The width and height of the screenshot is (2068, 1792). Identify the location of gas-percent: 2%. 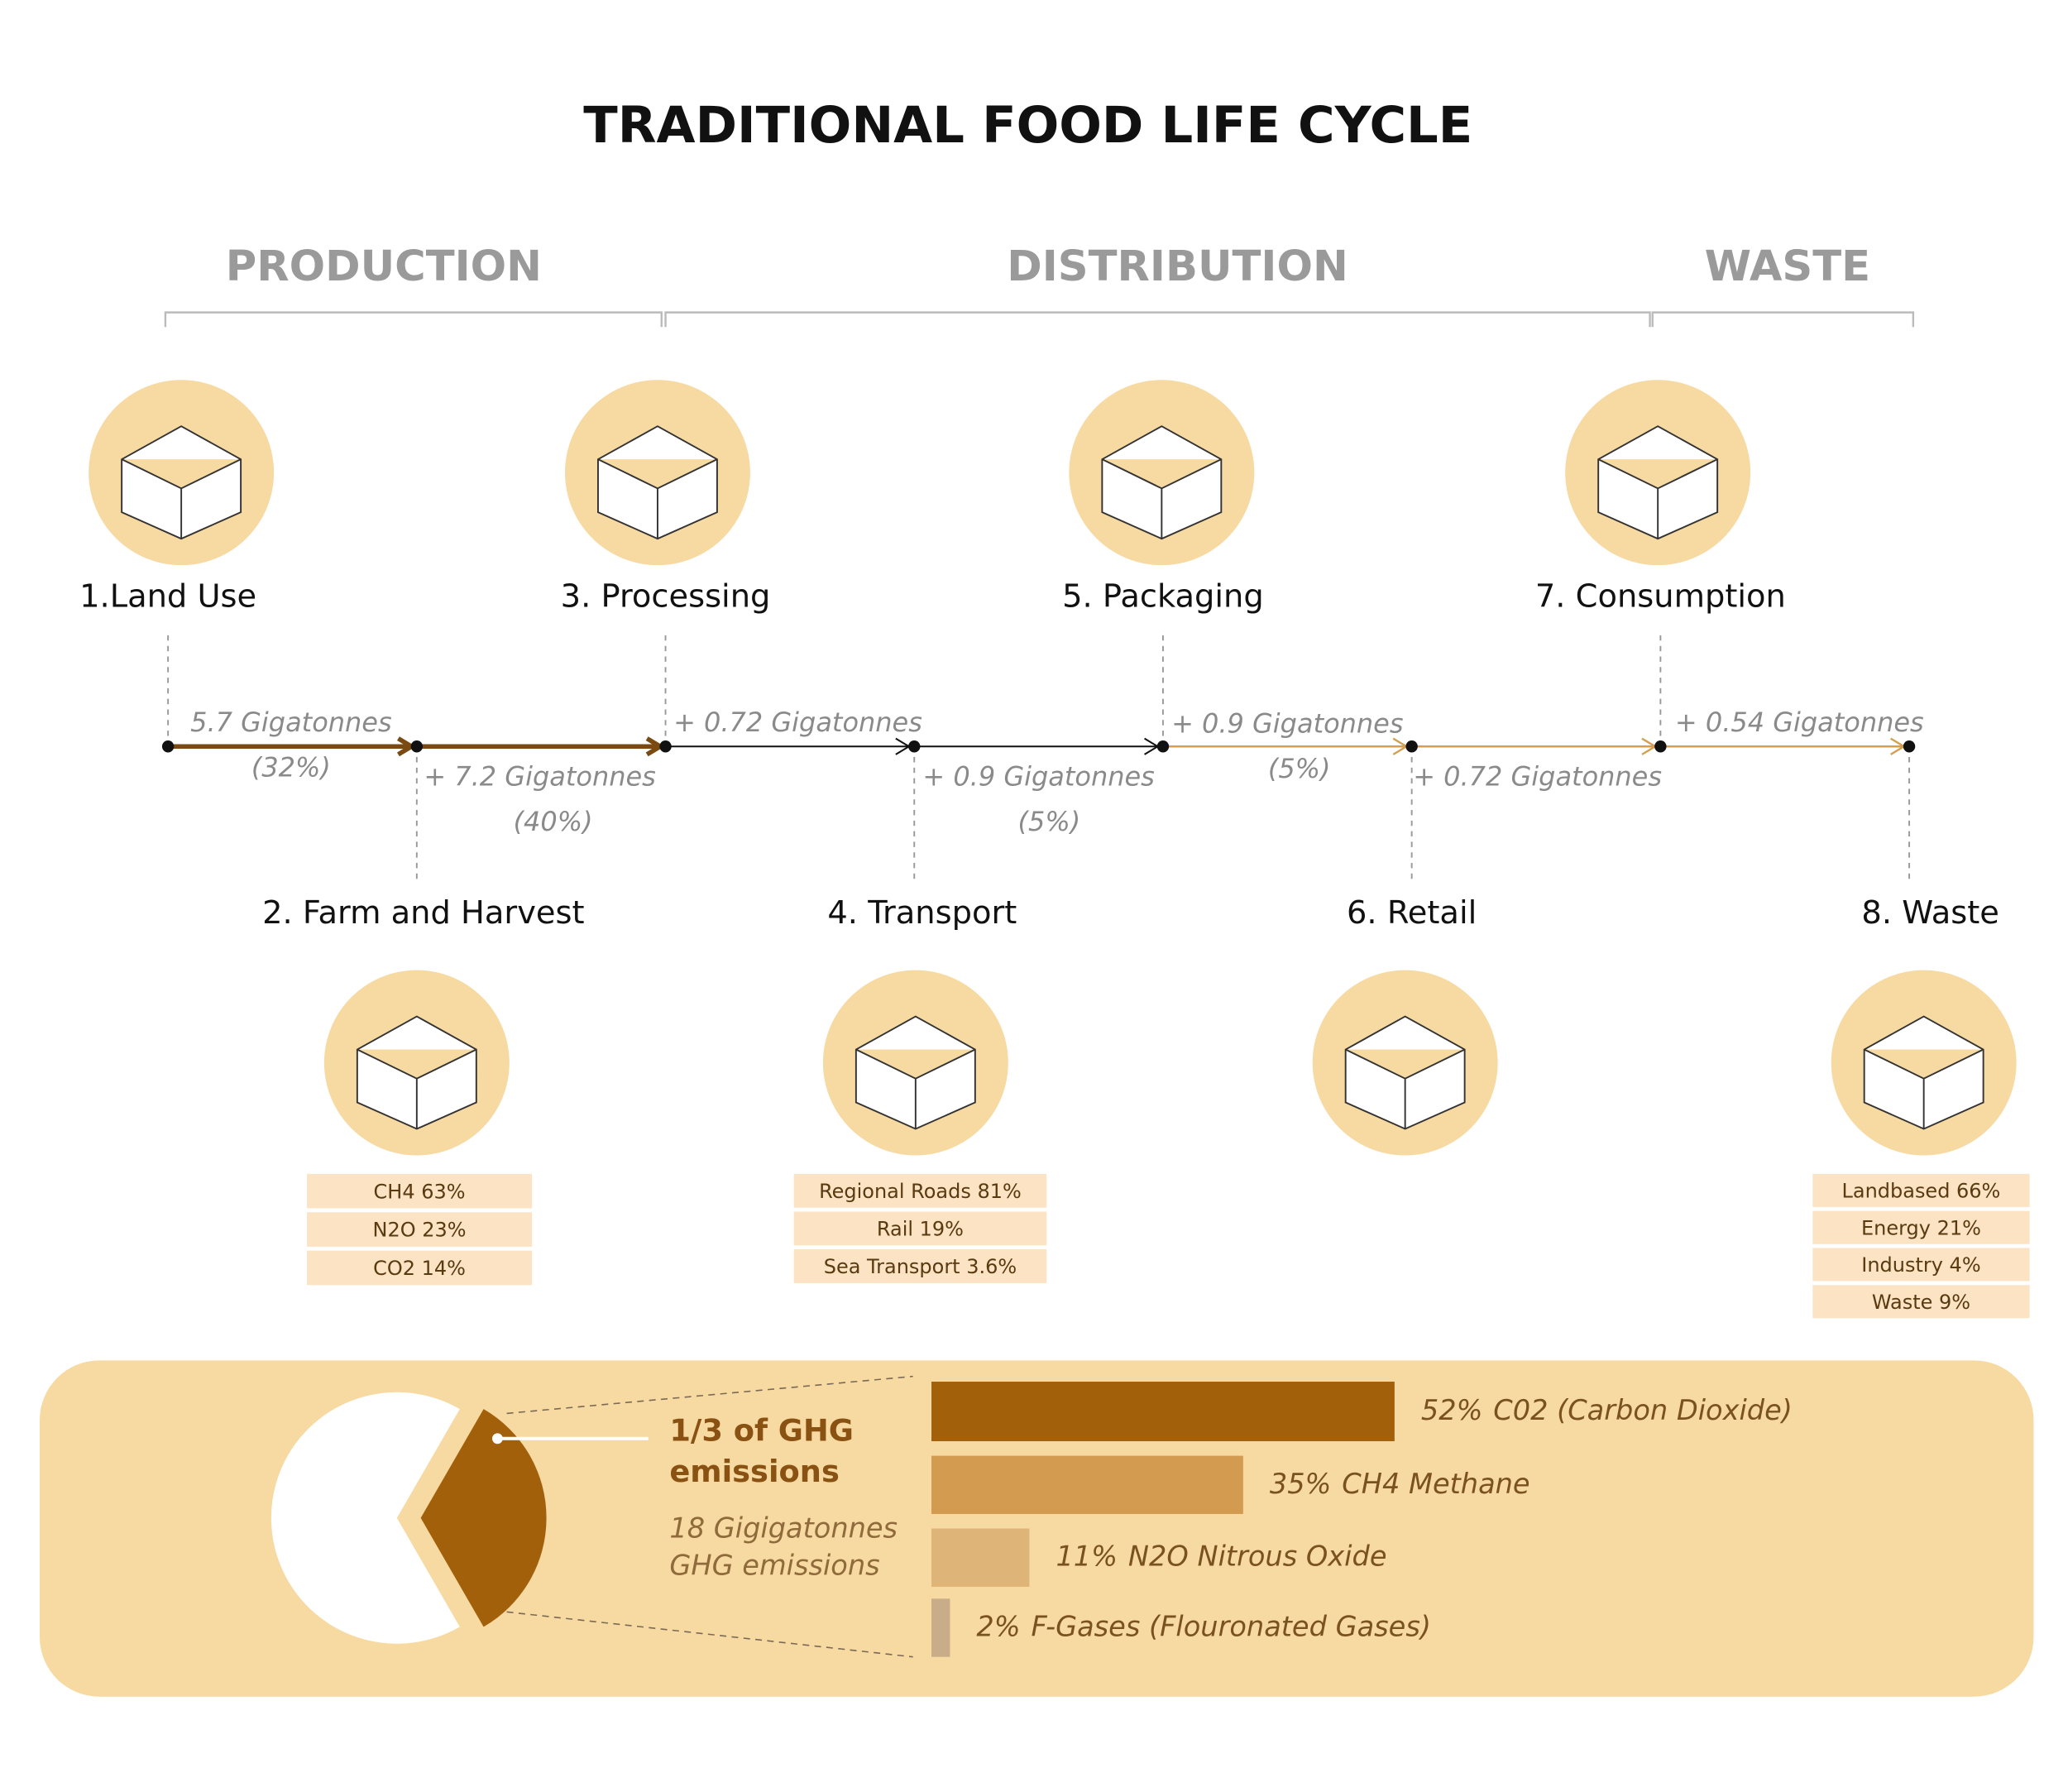
(998, 1626).